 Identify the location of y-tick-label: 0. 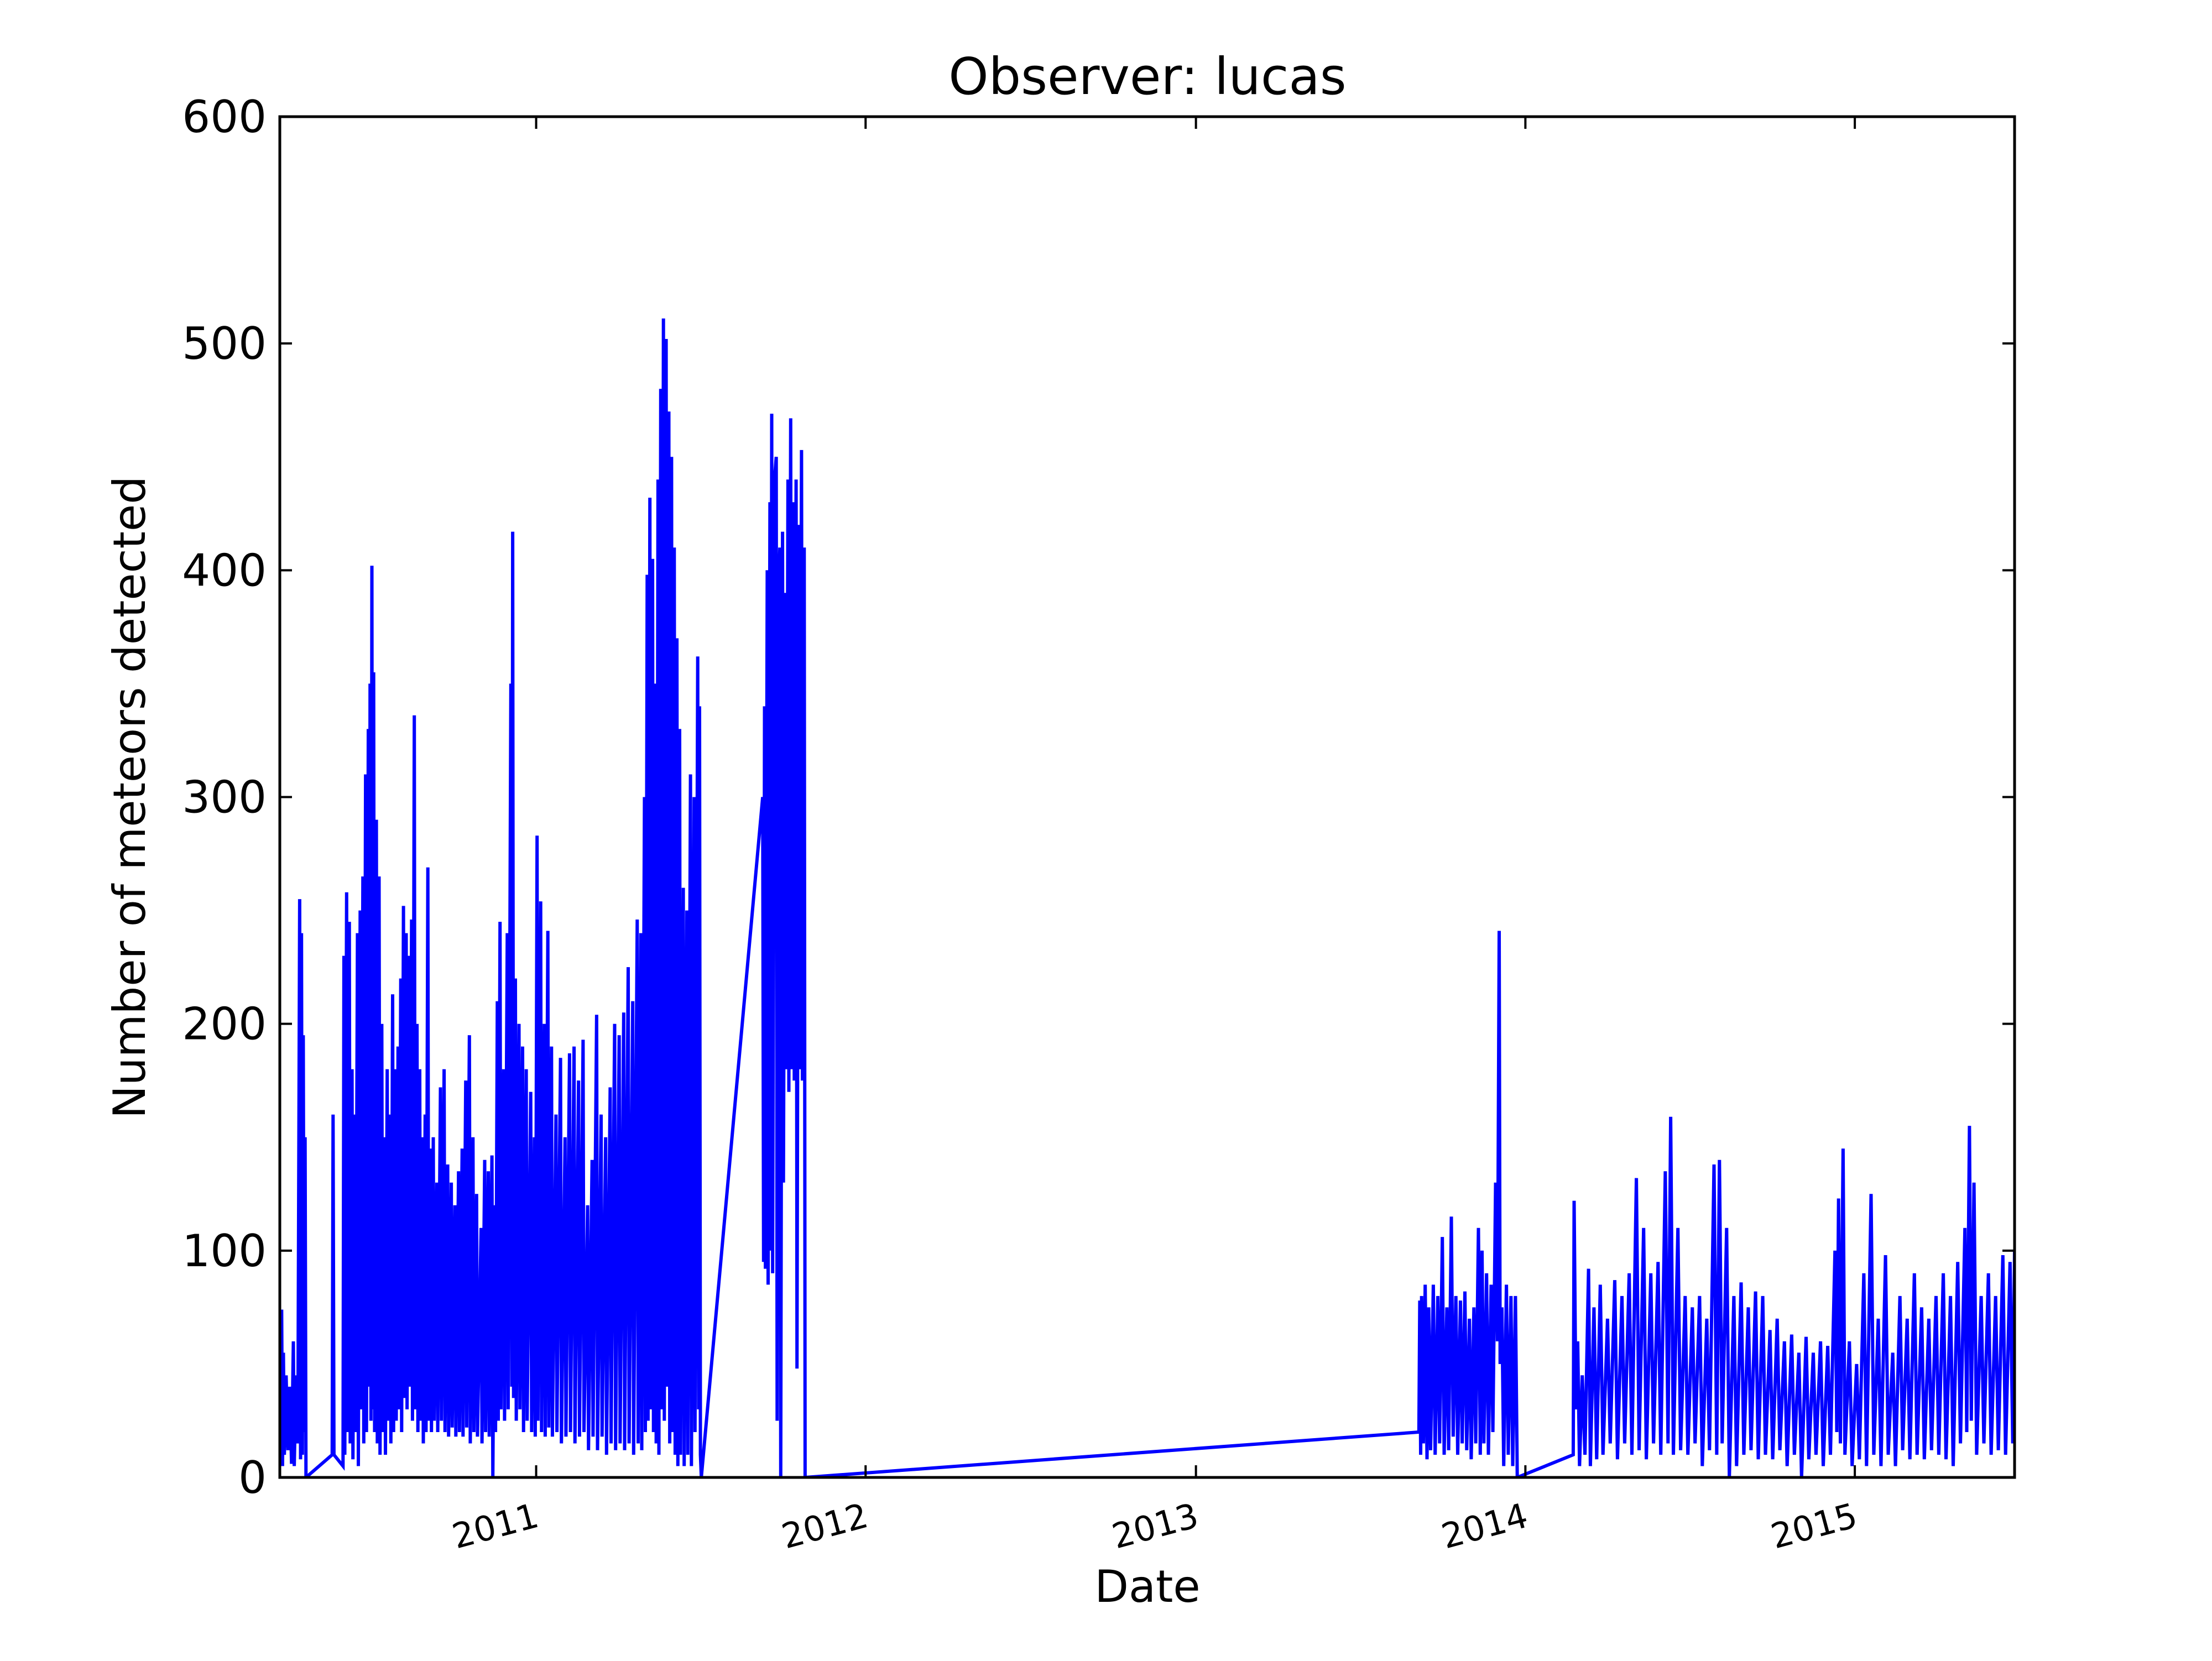
(253, 1477).